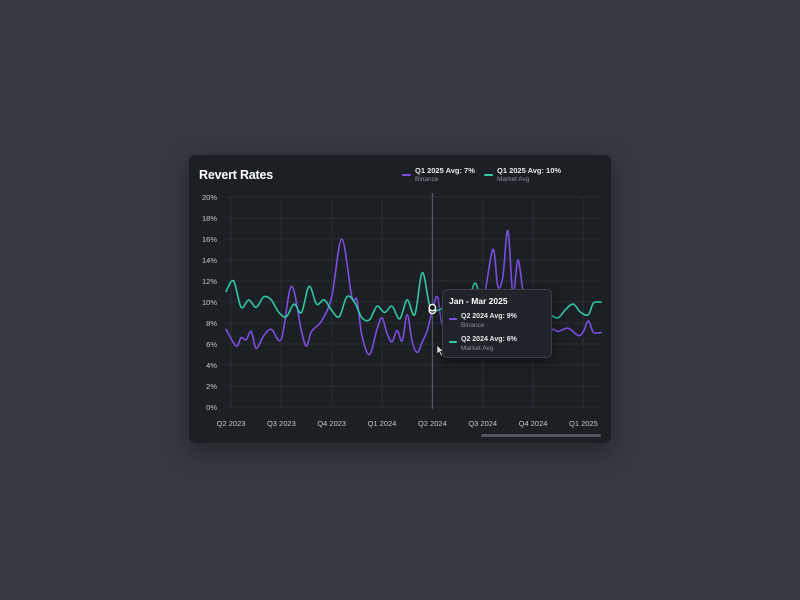 Image resolution: width=800 pixels, height=600 pixels. I want to click on legend-label-market-avg: Q1 2025 Avg: 10%, so click(529, 170).